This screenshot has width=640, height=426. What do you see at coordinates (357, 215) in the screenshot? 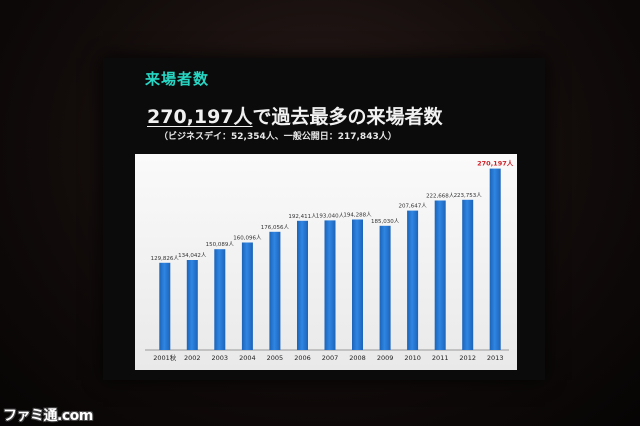
I see `data-label: 194,288人` at bounding box center [357, 215].